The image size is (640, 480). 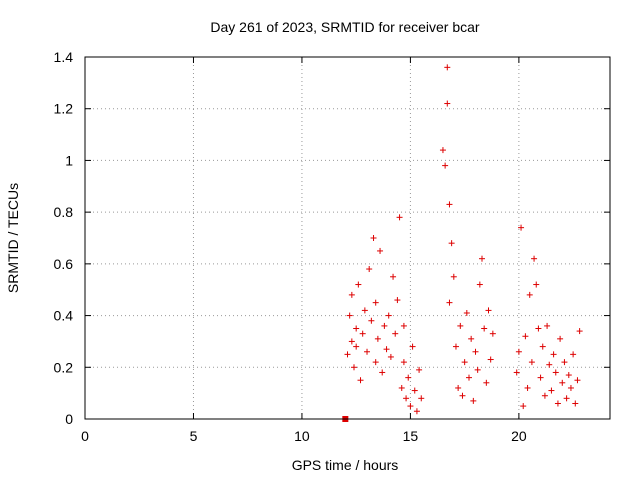 I want to click on y-tick-label: 0.8, so click(x=64, y=212).